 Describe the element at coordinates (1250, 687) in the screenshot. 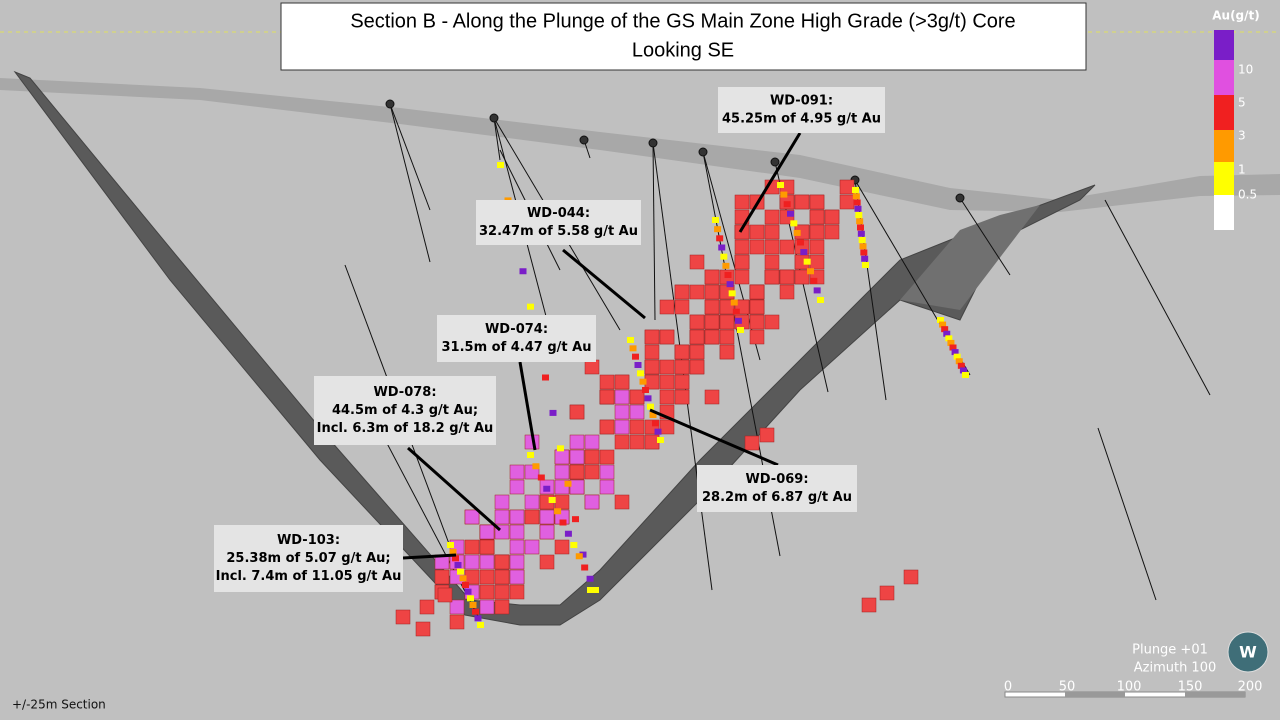

I see `scale-label: 200` at that location.